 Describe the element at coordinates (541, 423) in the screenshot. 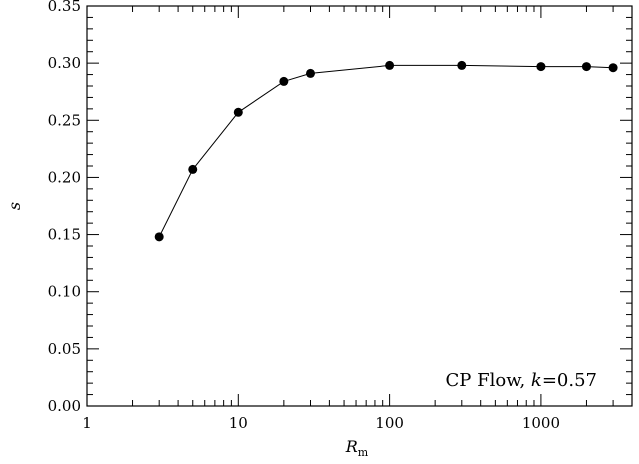

I see `x-tick-label: 1000` at that location.